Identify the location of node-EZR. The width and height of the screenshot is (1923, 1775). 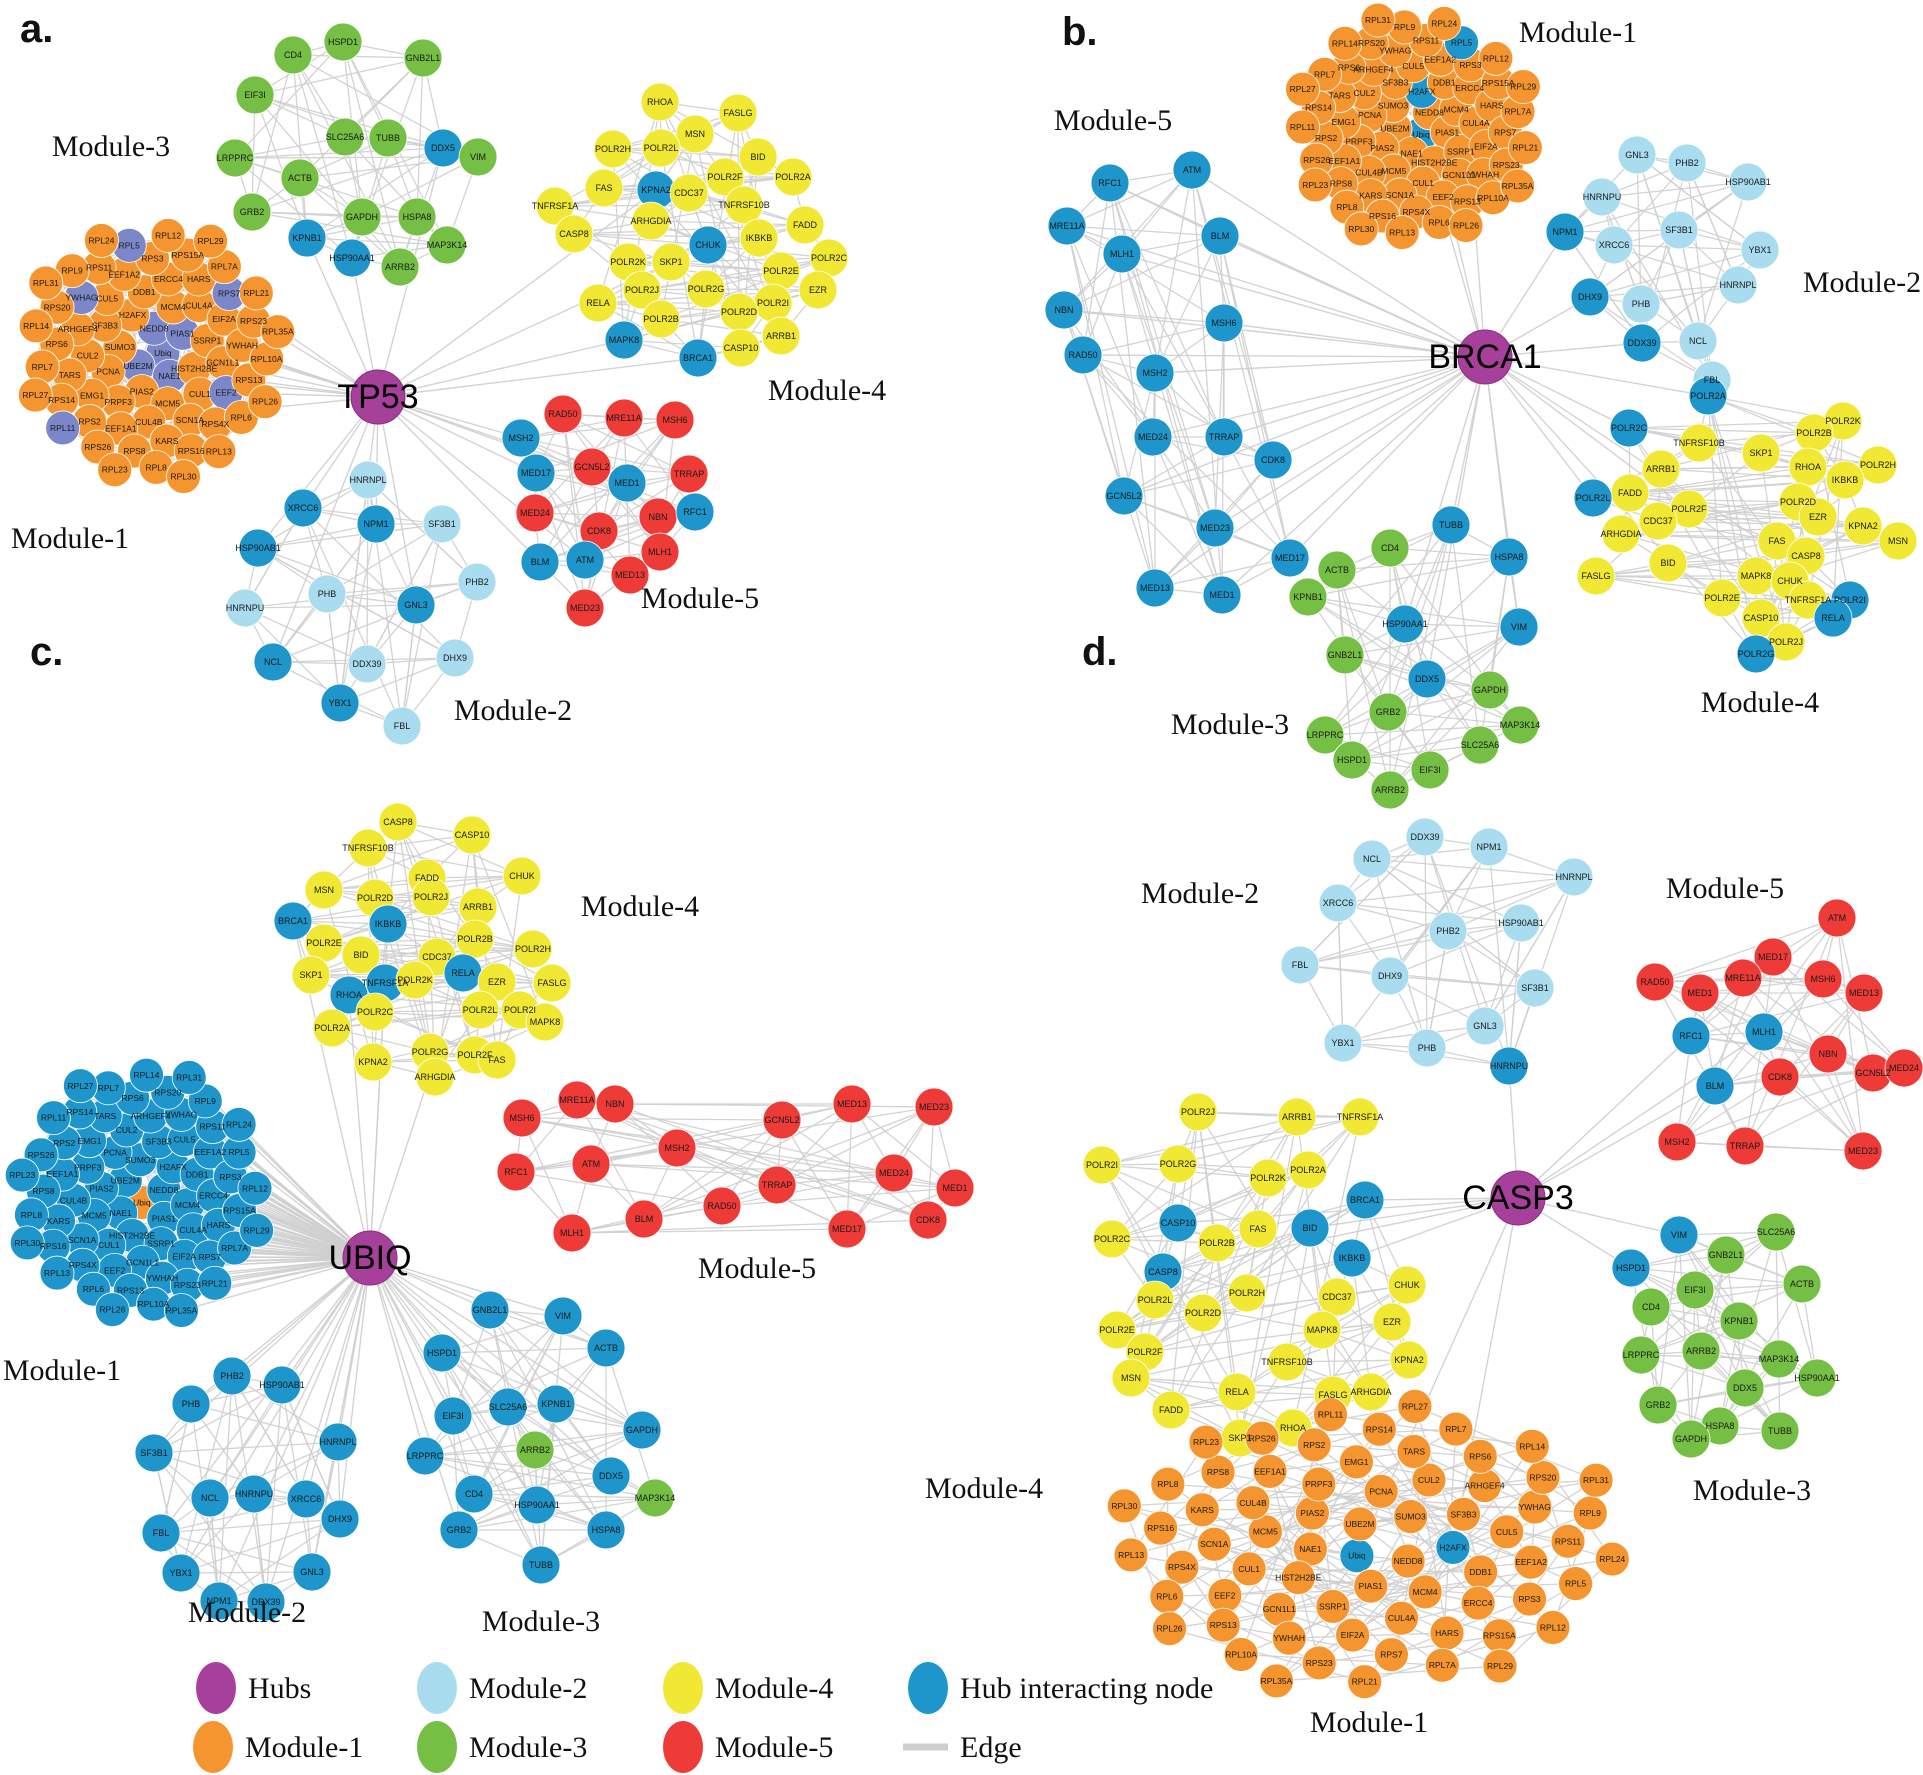
(1392, 1322).